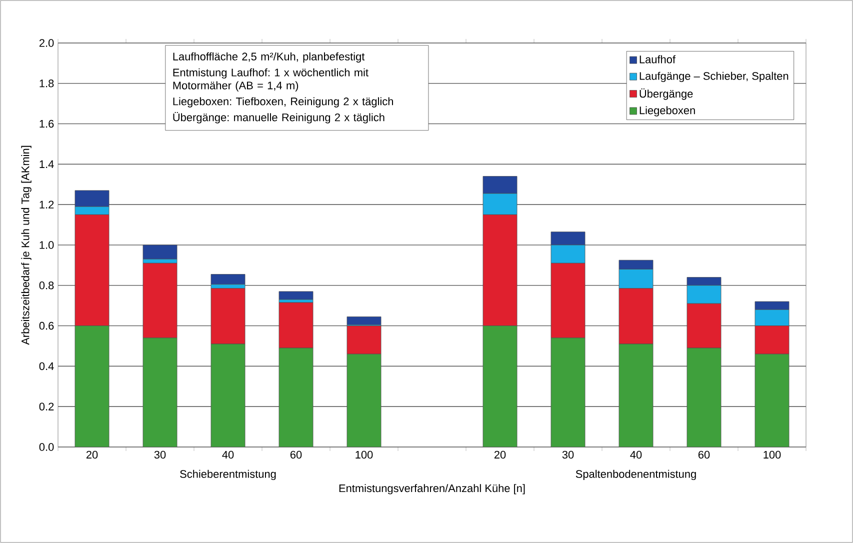  I want to click on y-tick-label: 1.0, so click(47, 245).